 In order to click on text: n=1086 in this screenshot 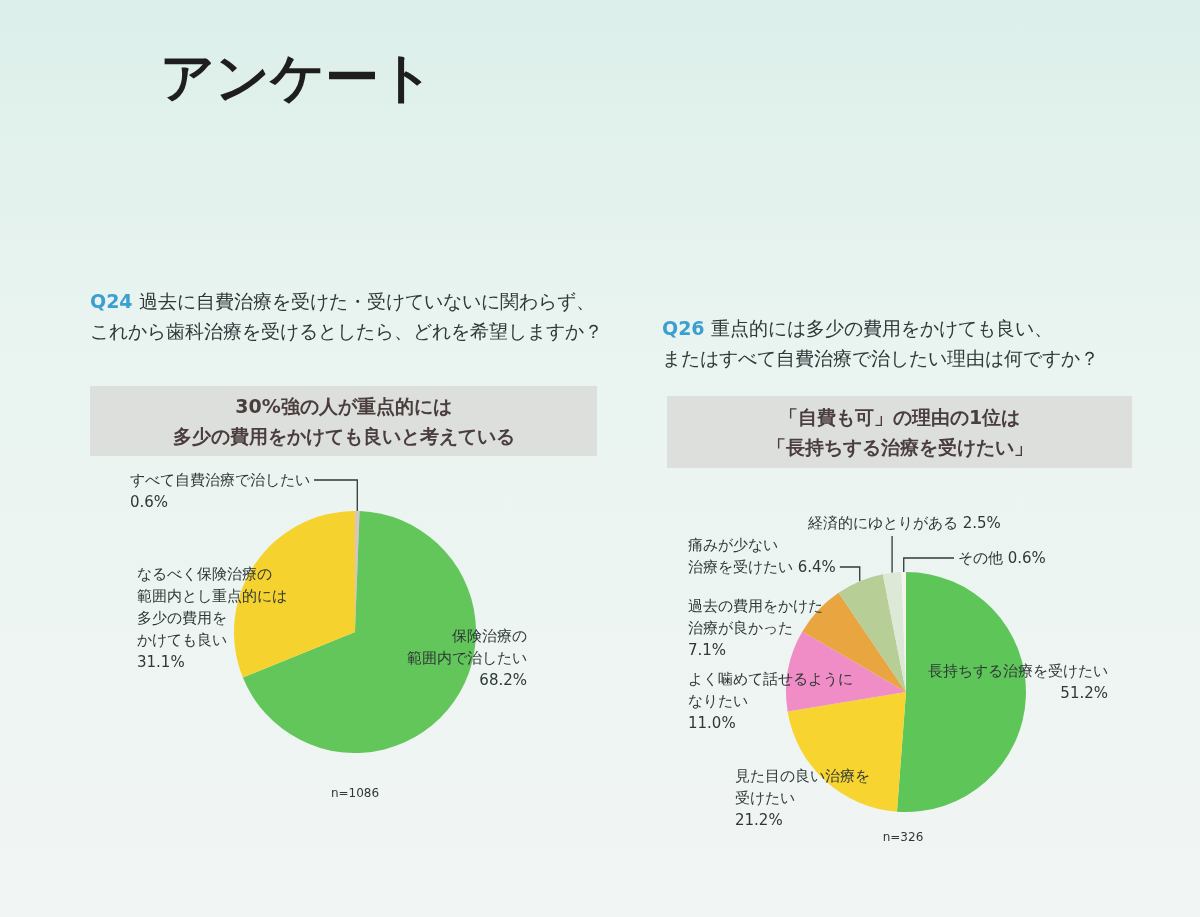, I will do `click(355, 793)`.